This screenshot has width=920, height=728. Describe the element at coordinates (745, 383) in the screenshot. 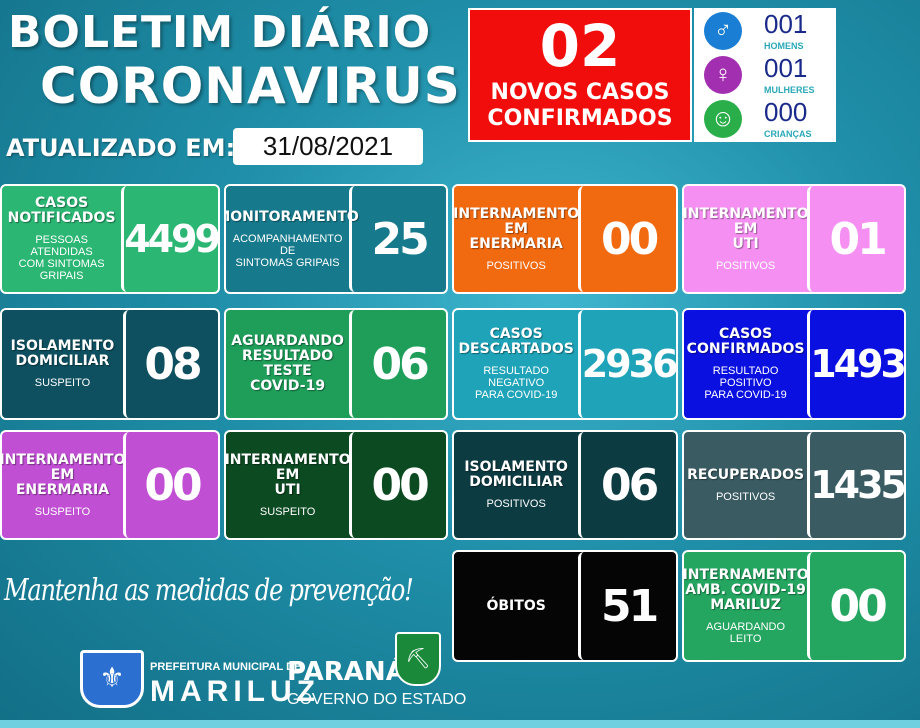

I see `card-subtitle: RESULTADO POSITIVO PARA COVID-19` at that location.